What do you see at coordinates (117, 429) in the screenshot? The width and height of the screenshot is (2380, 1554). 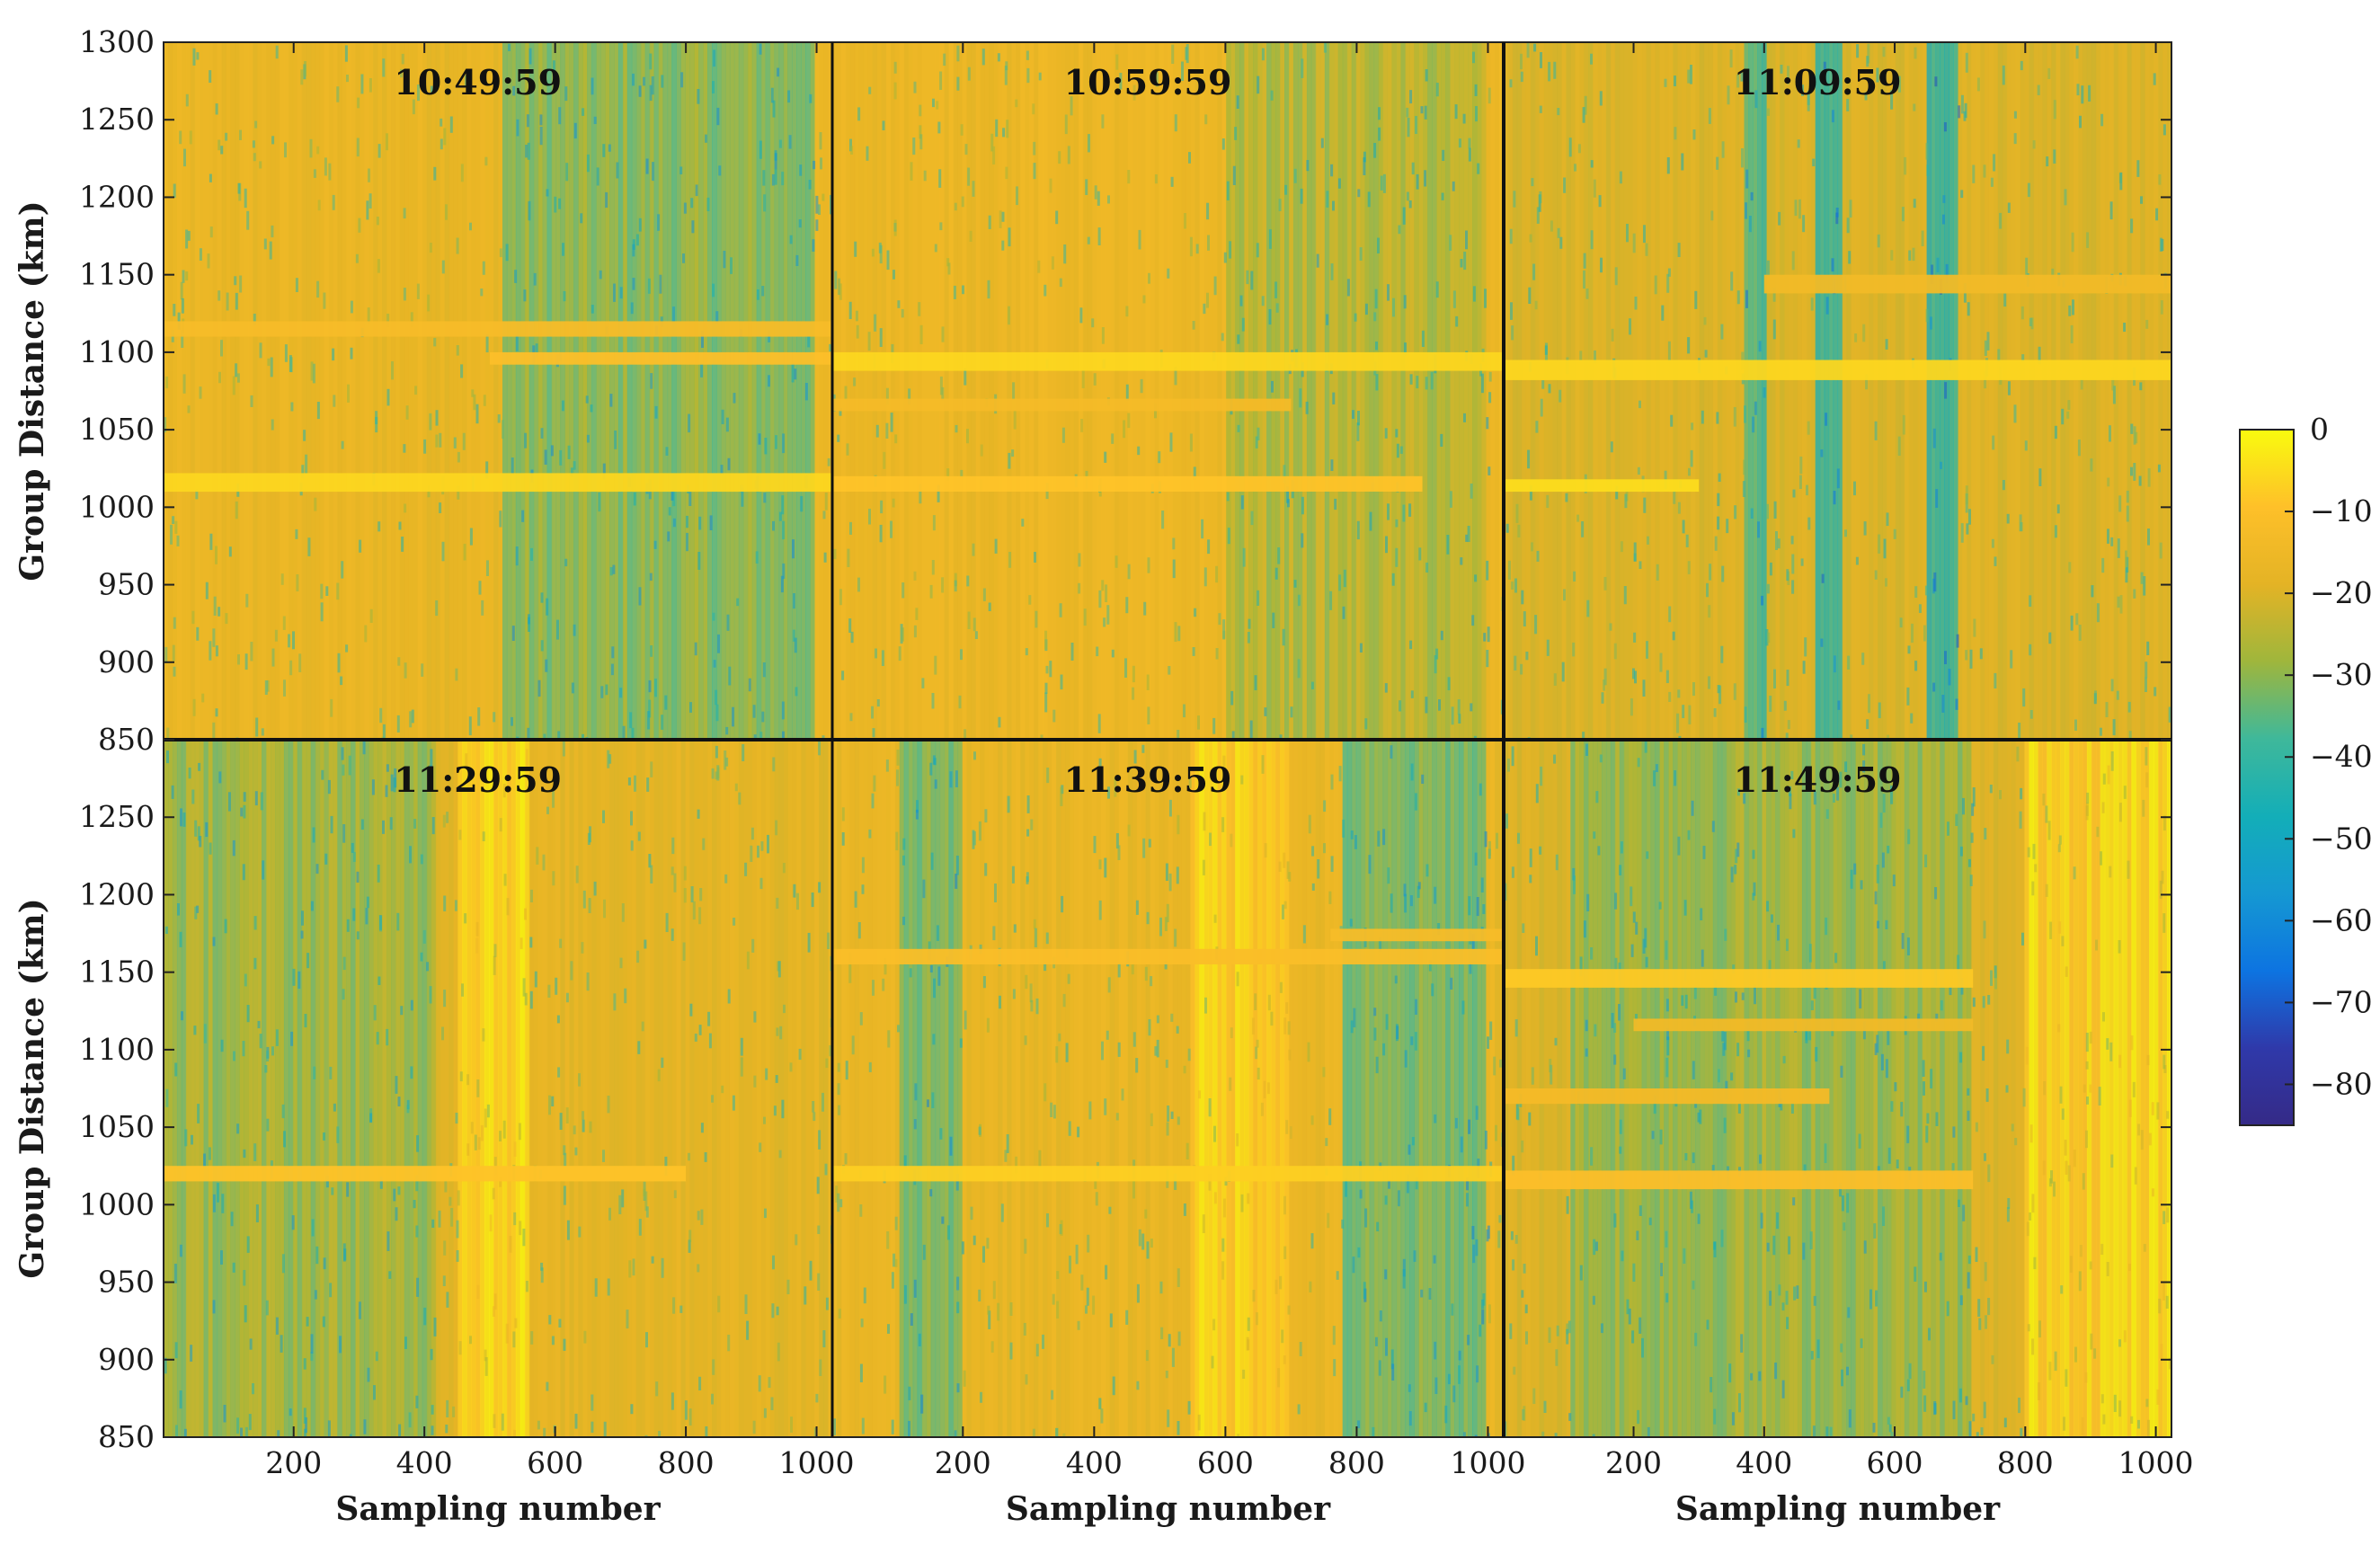 I see `y-tick-label-top: 1050` at bounding box center [117, 429].